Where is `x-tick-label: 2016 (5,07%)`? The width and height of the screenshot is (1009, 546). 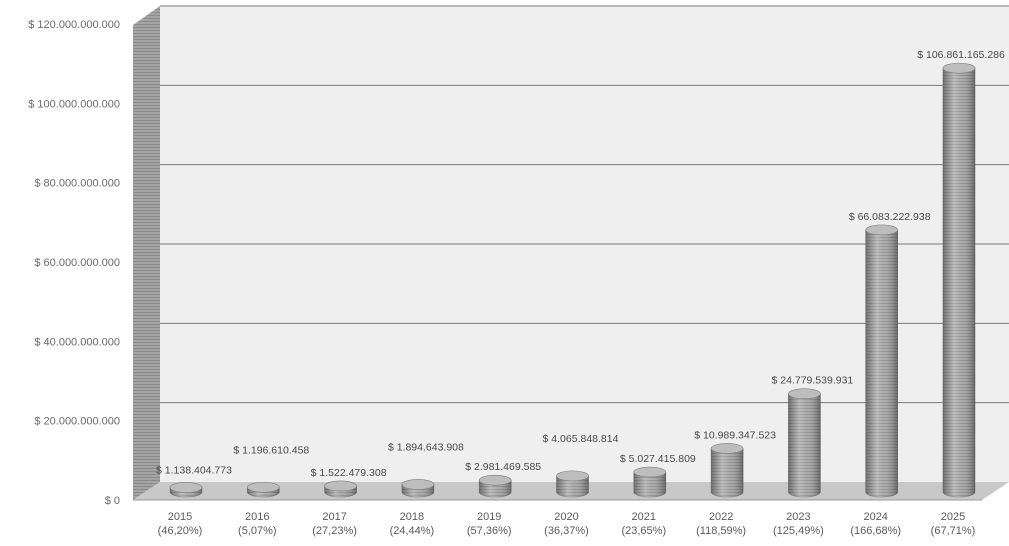
x-tick-label: 2016 (5,07%) is located at coordinates (257, 524).